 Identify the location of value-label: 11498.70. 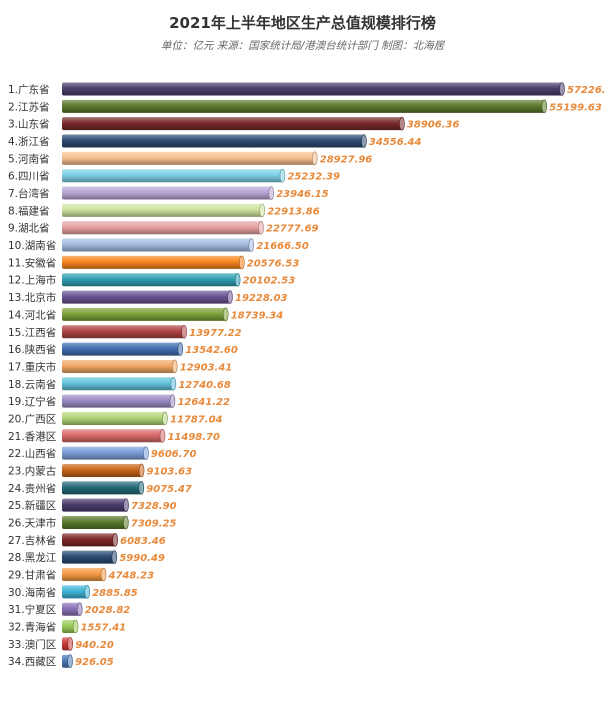
(193, 437).